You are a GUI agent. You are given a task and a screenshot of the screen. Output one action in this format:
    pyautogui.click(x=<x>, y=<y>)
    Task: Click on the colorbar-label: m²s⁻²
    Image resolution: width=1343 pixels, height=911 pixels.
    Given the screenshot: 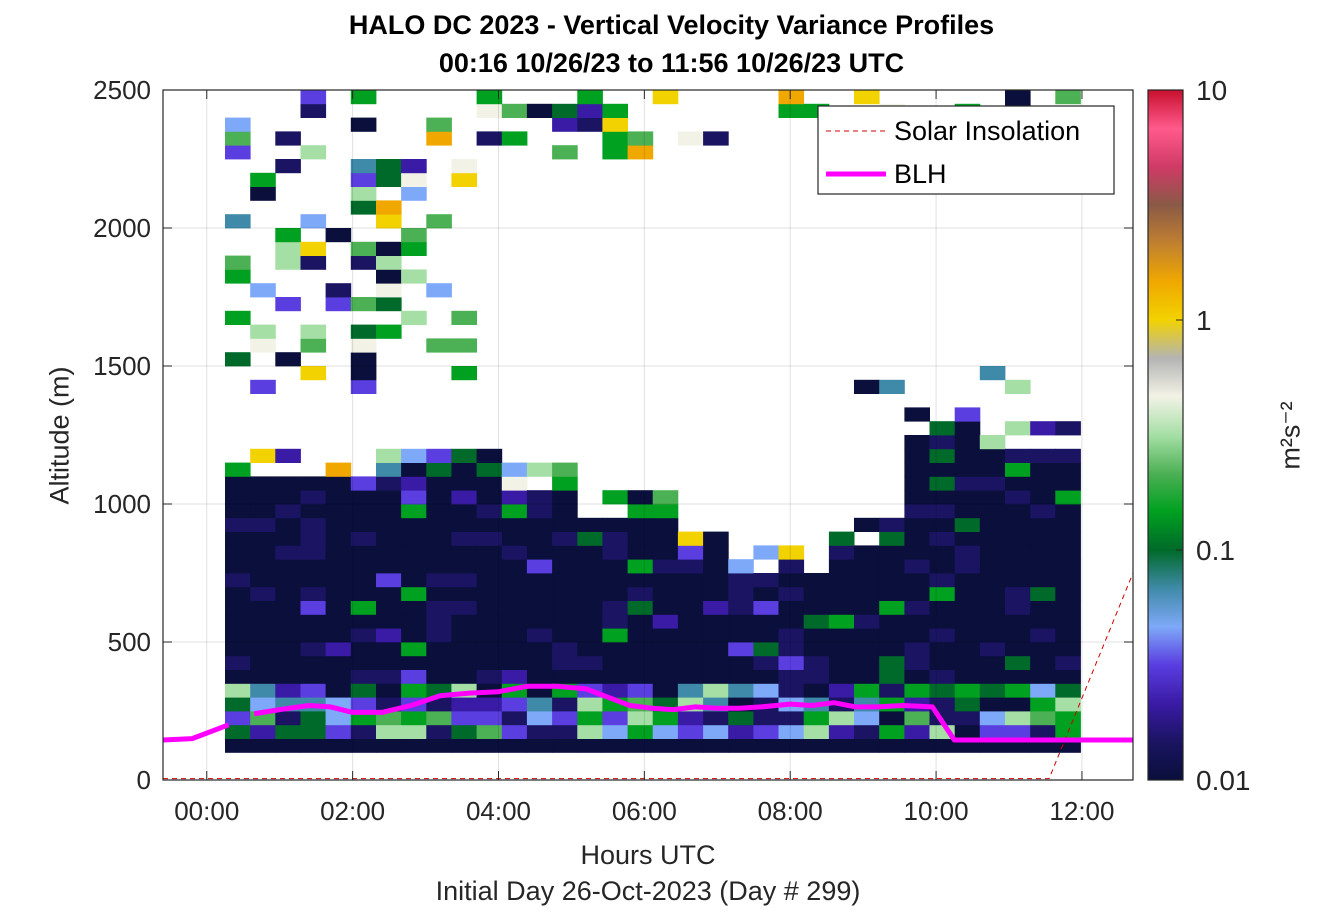 What is the action you would take?
    pyautogui.click(x=1290, y=435)
    